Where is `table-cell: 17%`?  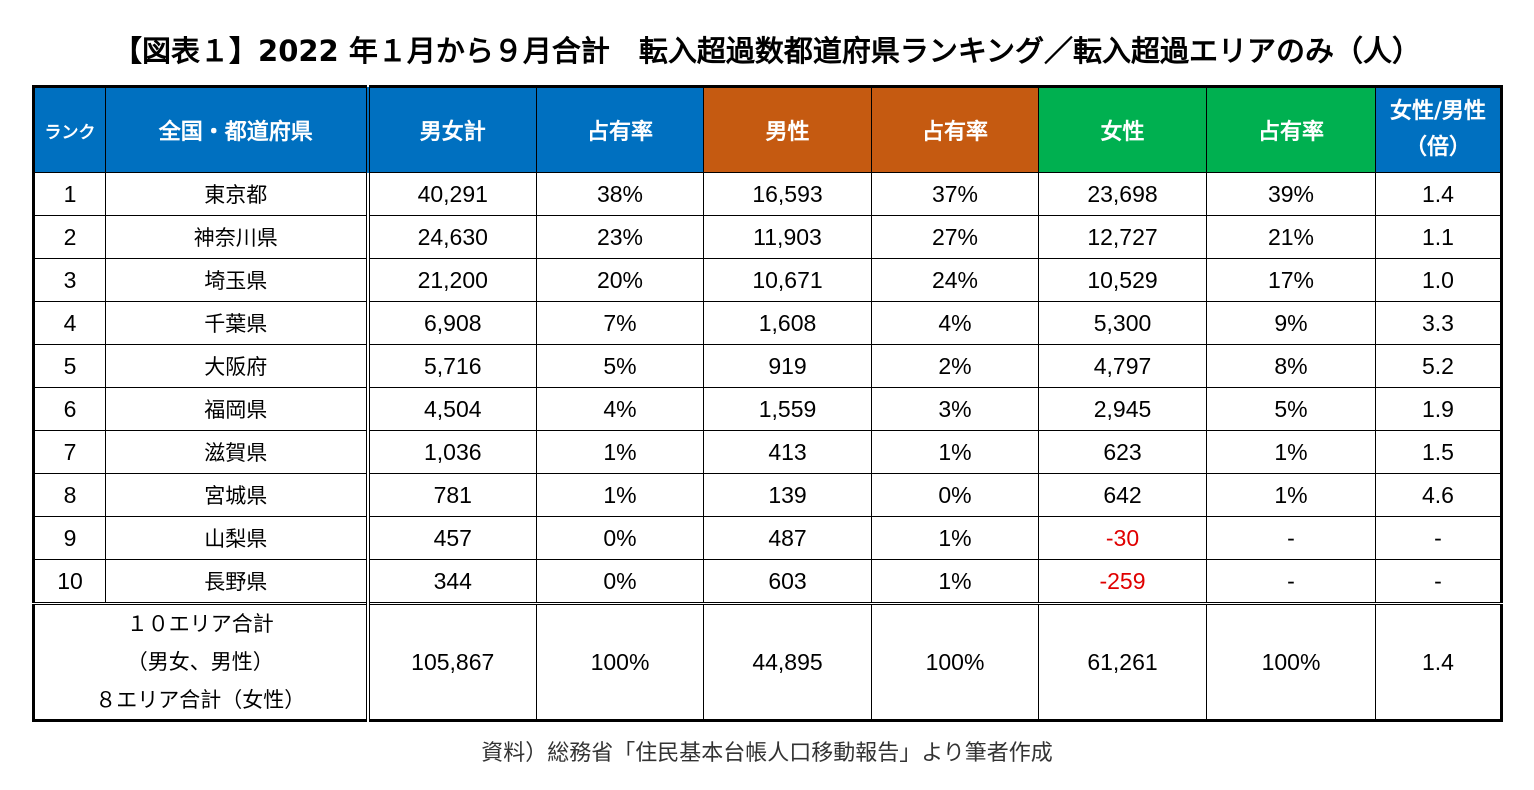 table-cell: 17% is located at coordinates (1291, 280).